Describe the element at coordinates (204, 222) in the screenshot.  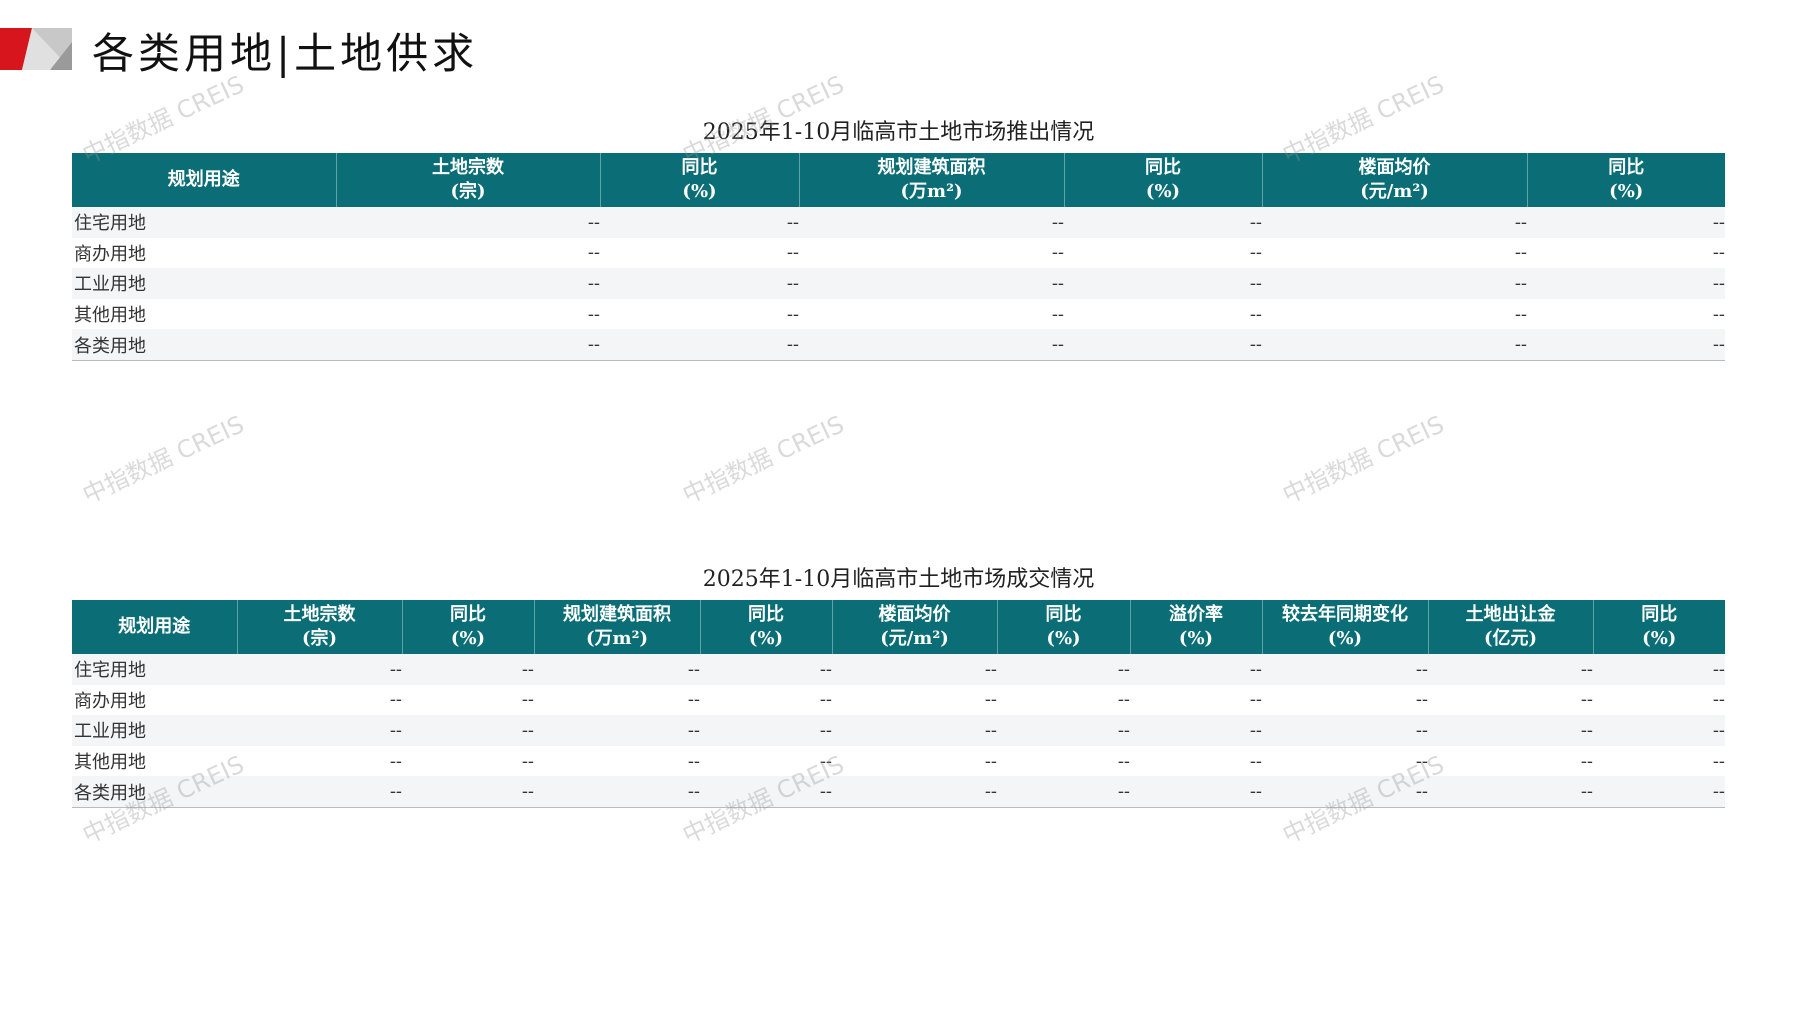
I see `row-label: 住宅用地` at that location.